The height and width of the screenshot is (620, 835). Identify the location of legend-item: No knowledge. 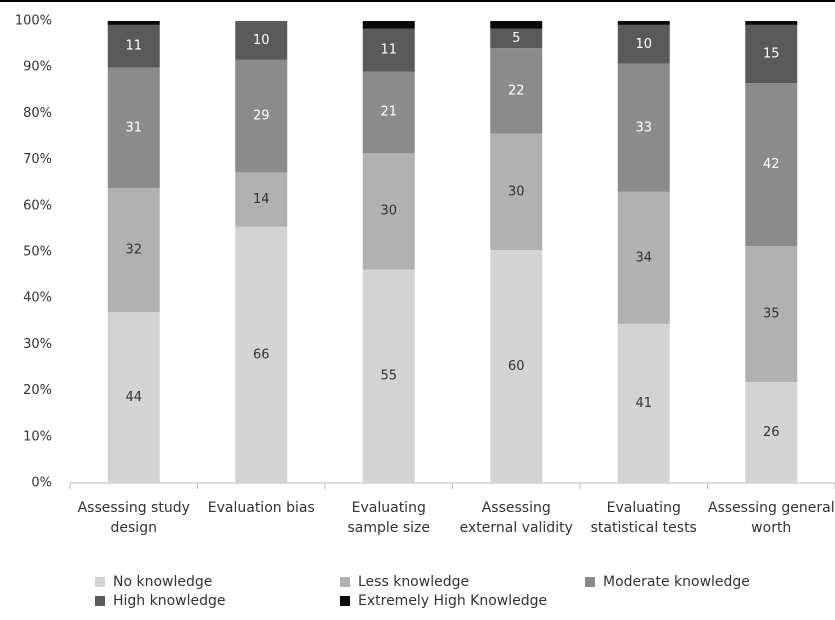
(217, 582).